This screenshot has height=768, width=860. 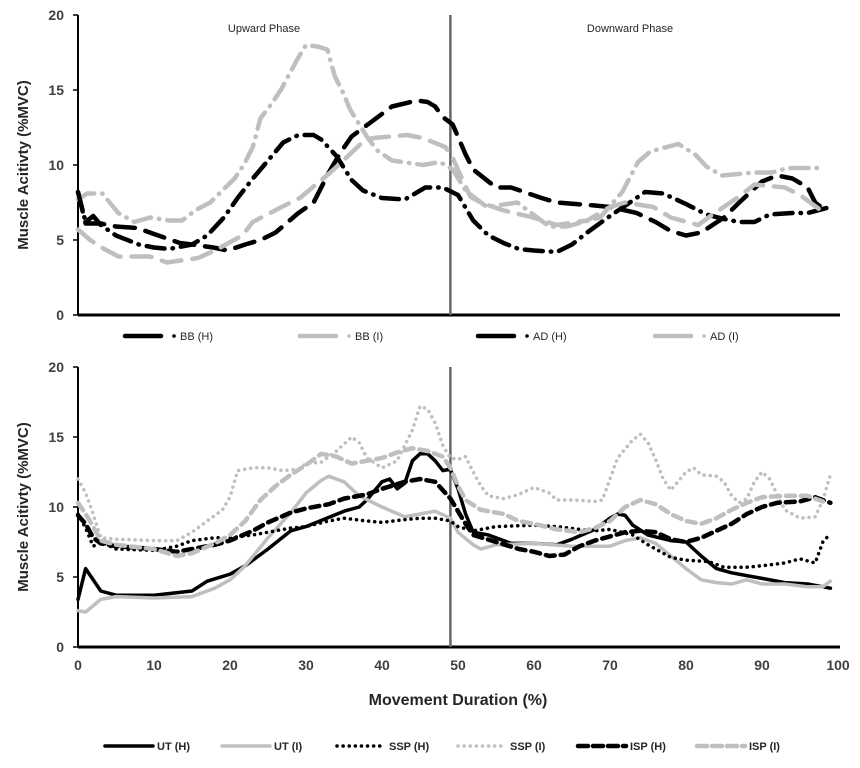 What do you see at coordinates (737, 747) in the screenshot?
I see `legend-item-isp-i: ISP (I)` at bounding box center [737, 747].